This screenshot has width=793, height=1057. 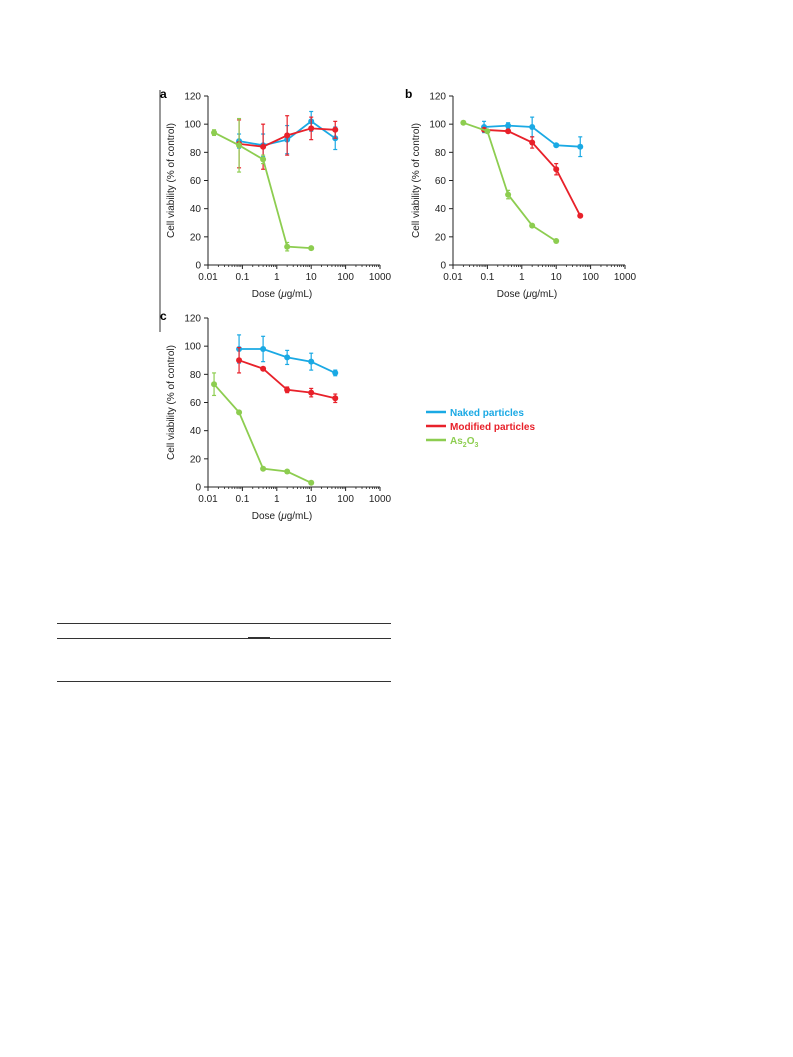 What do you see at coordinates (380, 277) in the screenshot?
I see `x-tick-label: 1000` at bounding box center [380, 277].